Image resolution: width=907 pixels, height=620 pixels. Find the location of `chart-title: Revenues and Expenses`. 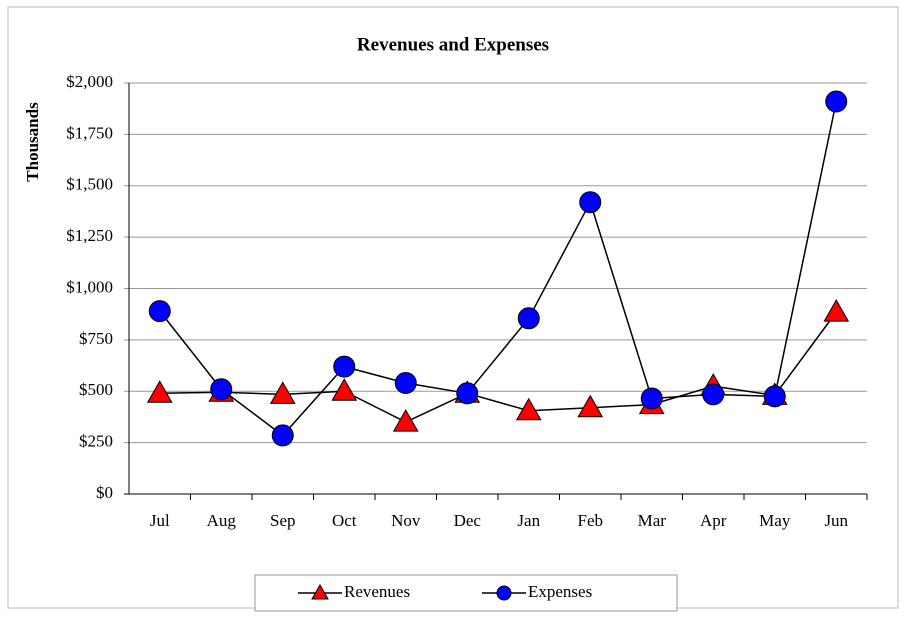

chart-title: Revenues and Expenses is located at coordinates (453, 44).